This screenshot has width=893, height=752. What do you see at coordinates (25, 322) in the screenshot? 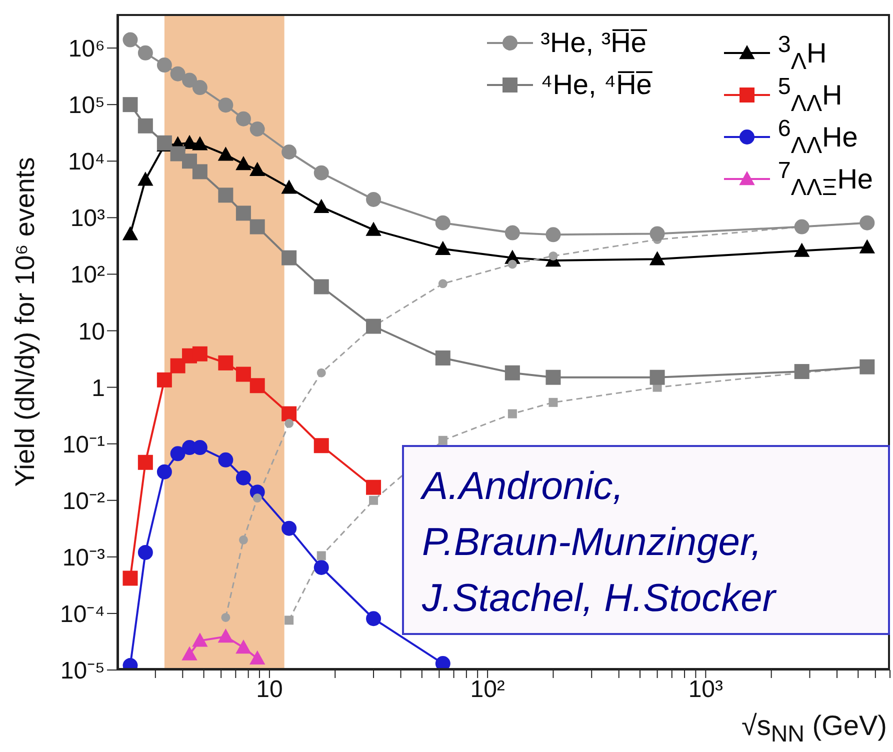
I see `y-axis-title: Yield (dN/dy) for 10⁶ events` at bounding box center [25, 322].